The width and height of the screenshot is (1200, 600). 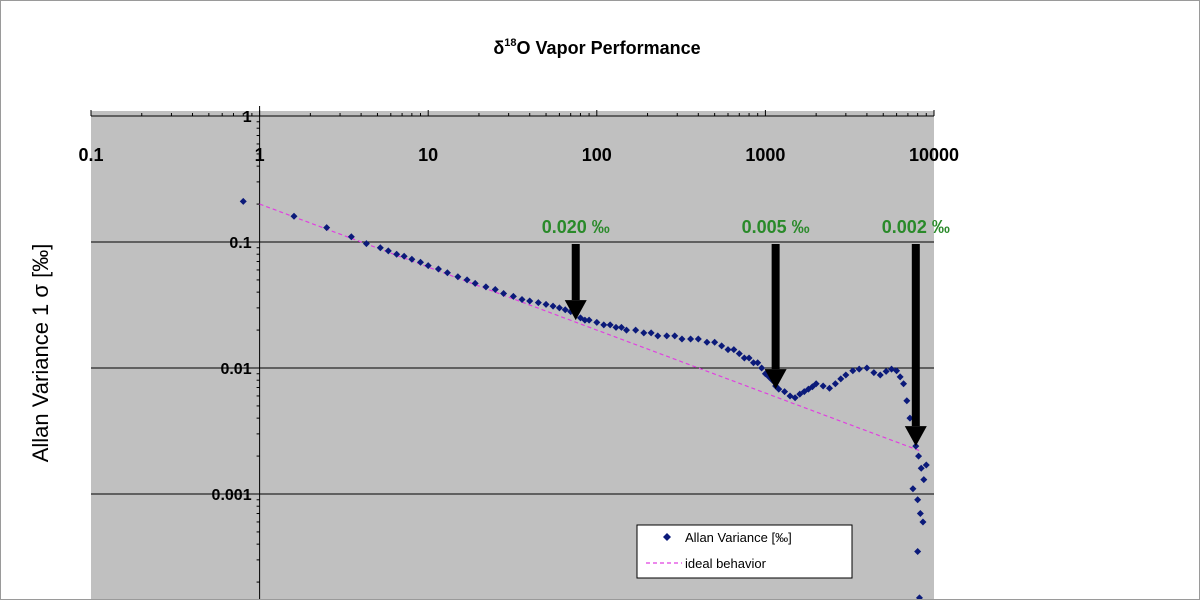 I want to click on x-tick-label: 1, so click(x=260, y=155).